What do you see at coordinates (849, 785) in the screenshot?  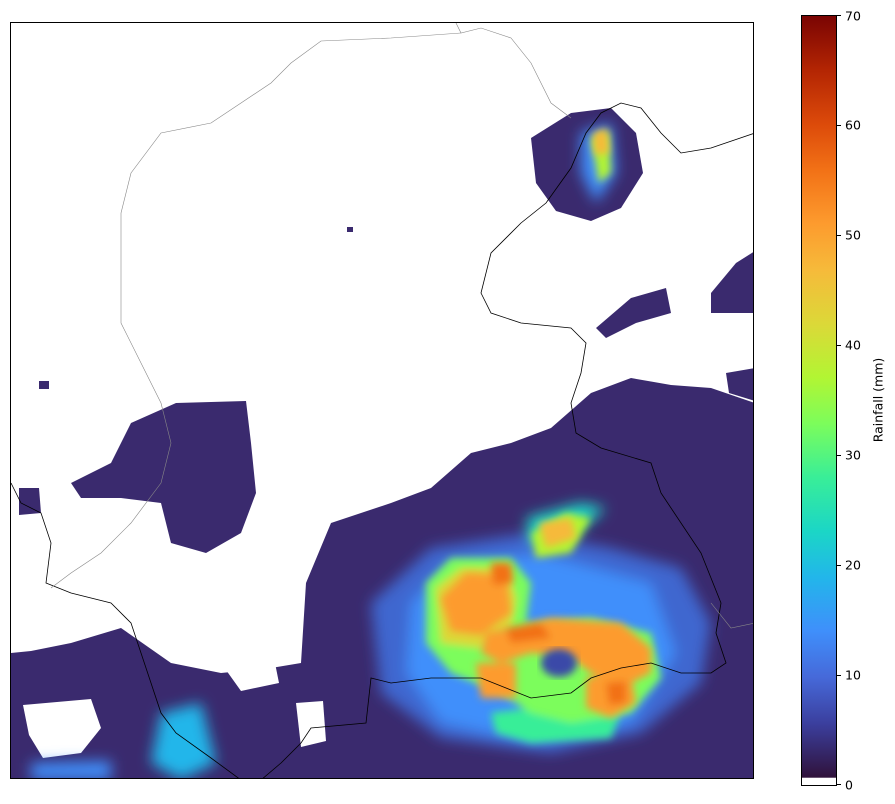 I see `colorbar-tick-label: 0` at bounding box center [849, 785].